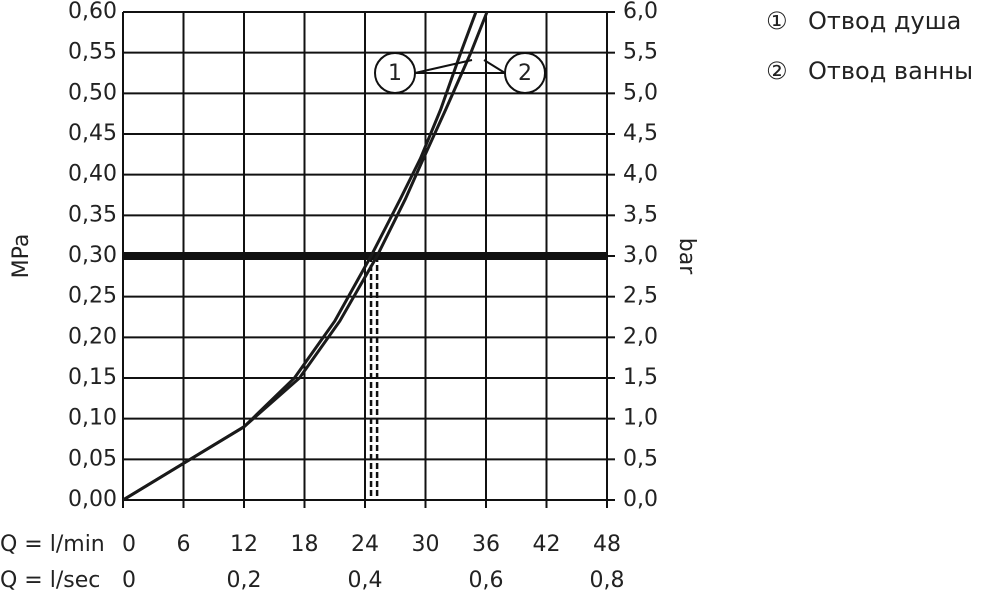  I want to click on x2-tick-label: 0,8, so click(607, 580).